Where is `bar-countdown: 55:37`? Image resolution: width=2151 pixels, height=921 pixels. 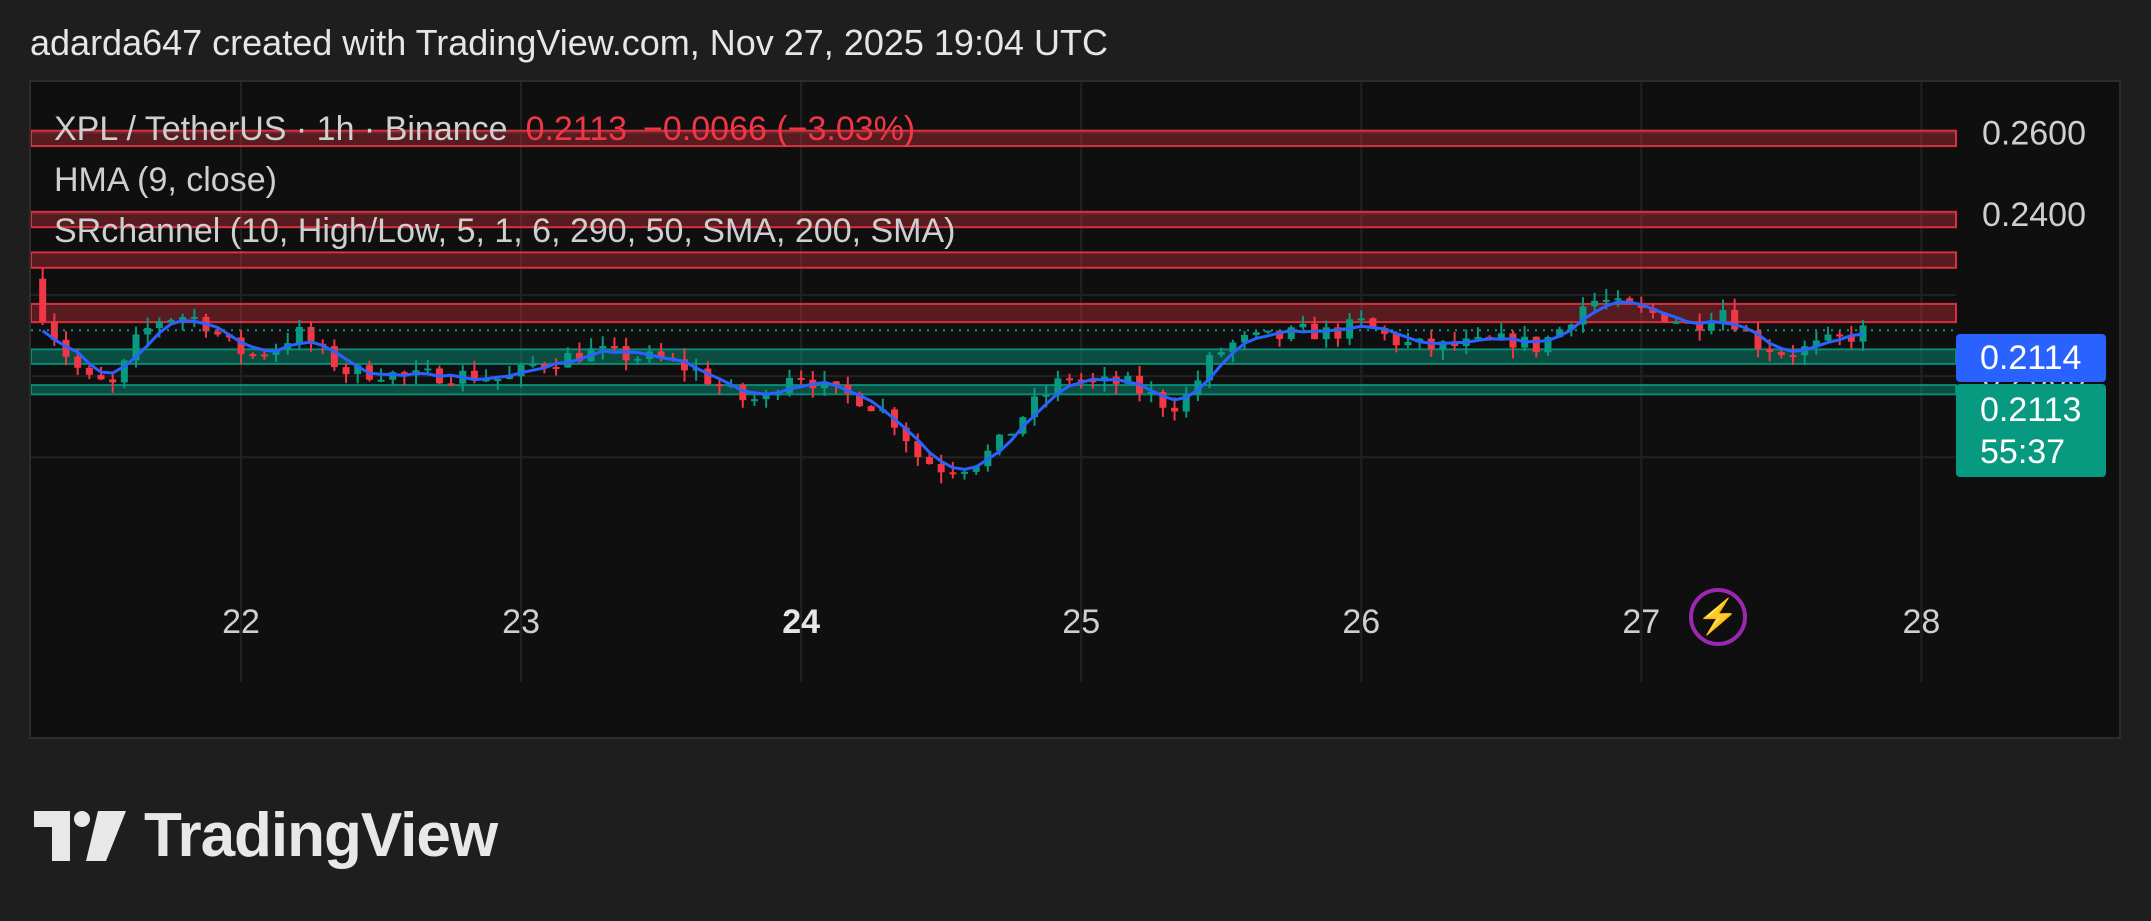 bar-countdown: 55:37 is located at coordinates (2023, 452).